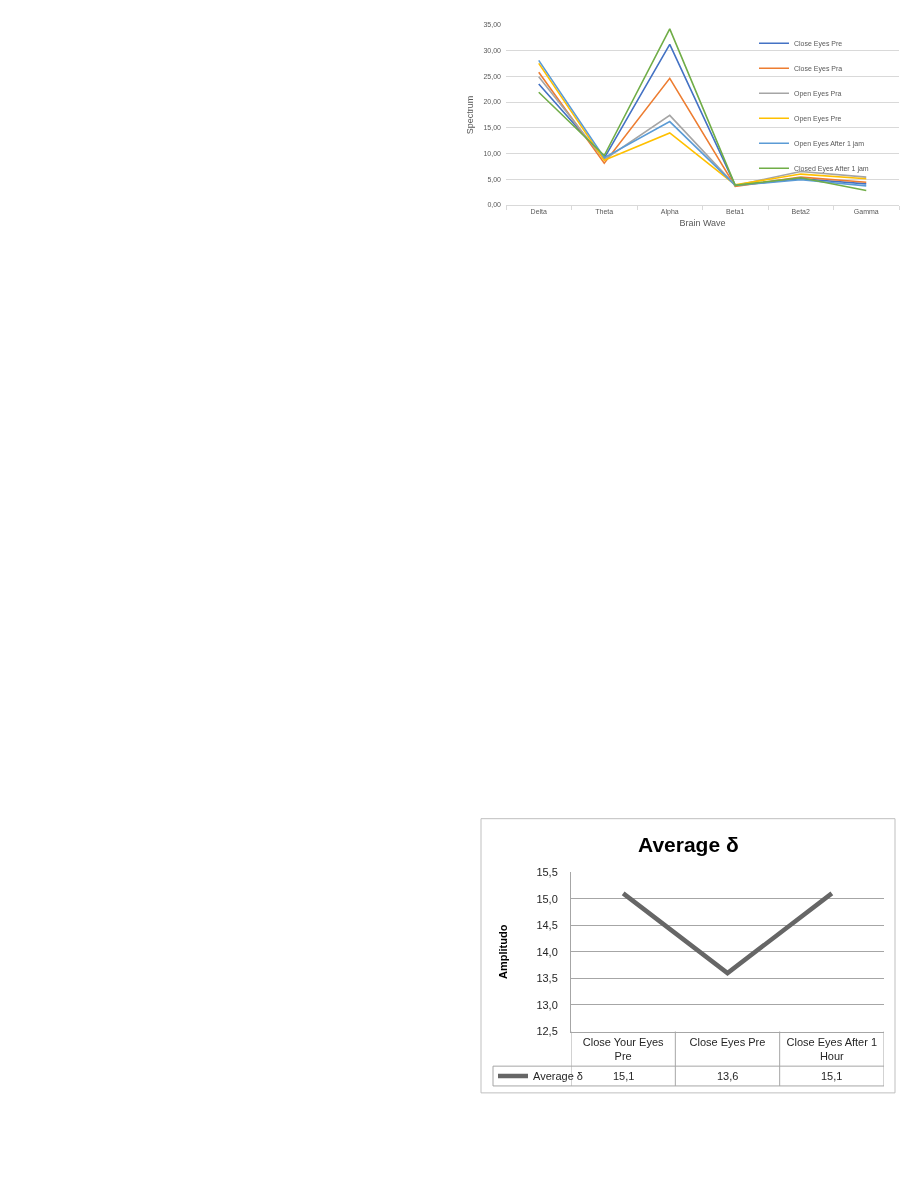  Describe the element at coordinates (688, 844) in the screenshot. I see `chart-title: Average δ` at that location.